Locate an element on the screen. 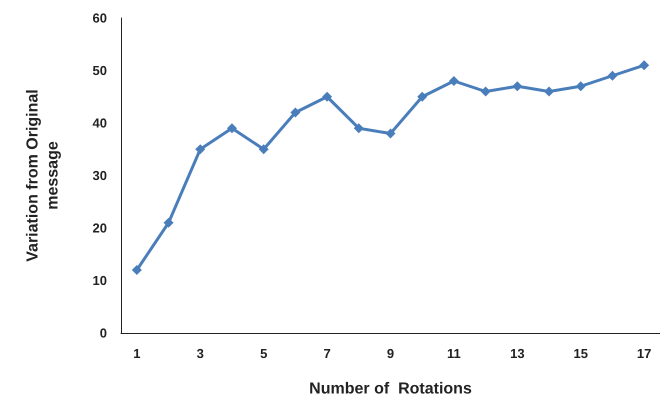  y-axis-title: Variation from Original message is located at coordinates (43, 175).